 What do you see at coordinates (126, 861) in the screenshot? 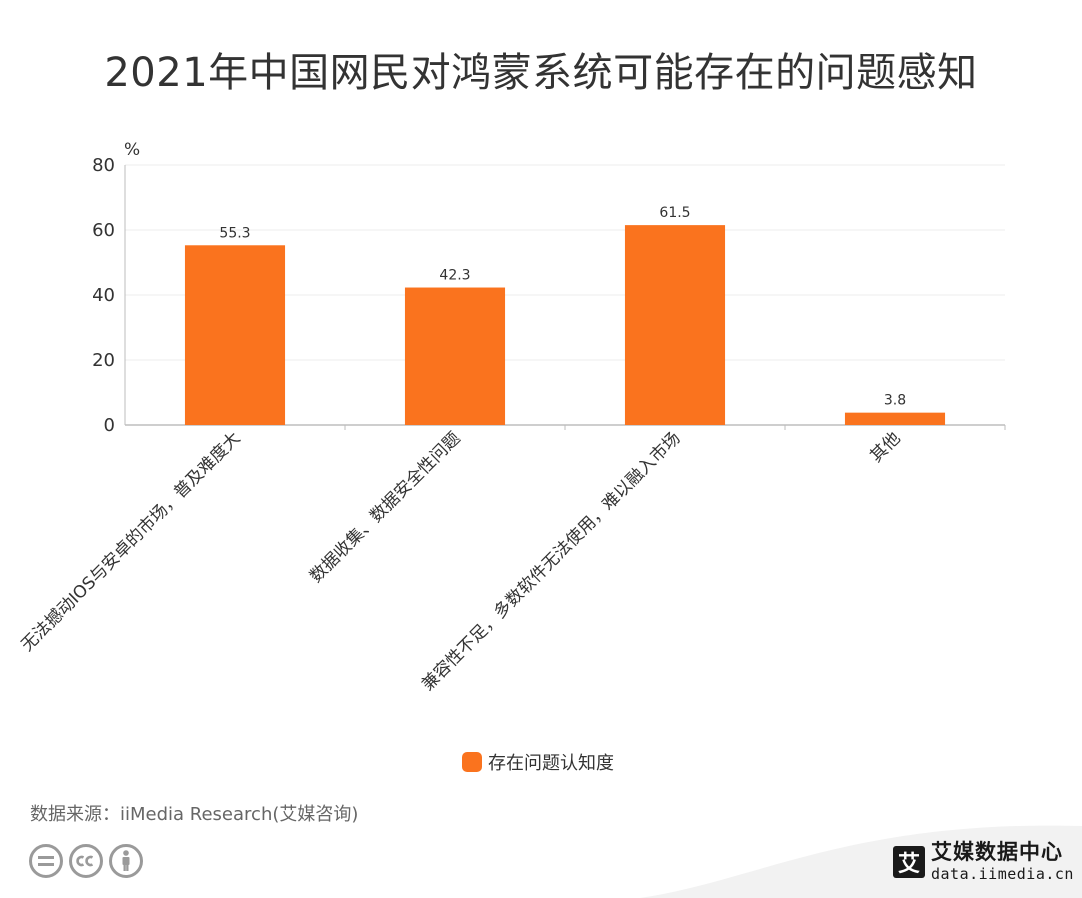
I see `attribution-person-icon` at bounding box center [126, 861].